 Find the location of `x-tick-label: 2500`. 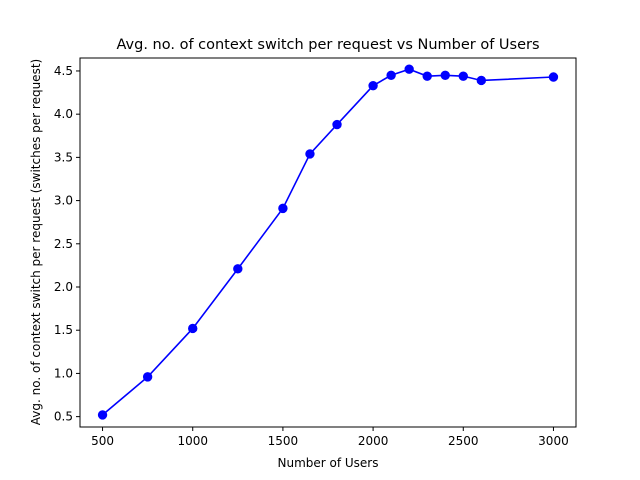

x-tick-label: 2500 is located at coordinates (463, 441).